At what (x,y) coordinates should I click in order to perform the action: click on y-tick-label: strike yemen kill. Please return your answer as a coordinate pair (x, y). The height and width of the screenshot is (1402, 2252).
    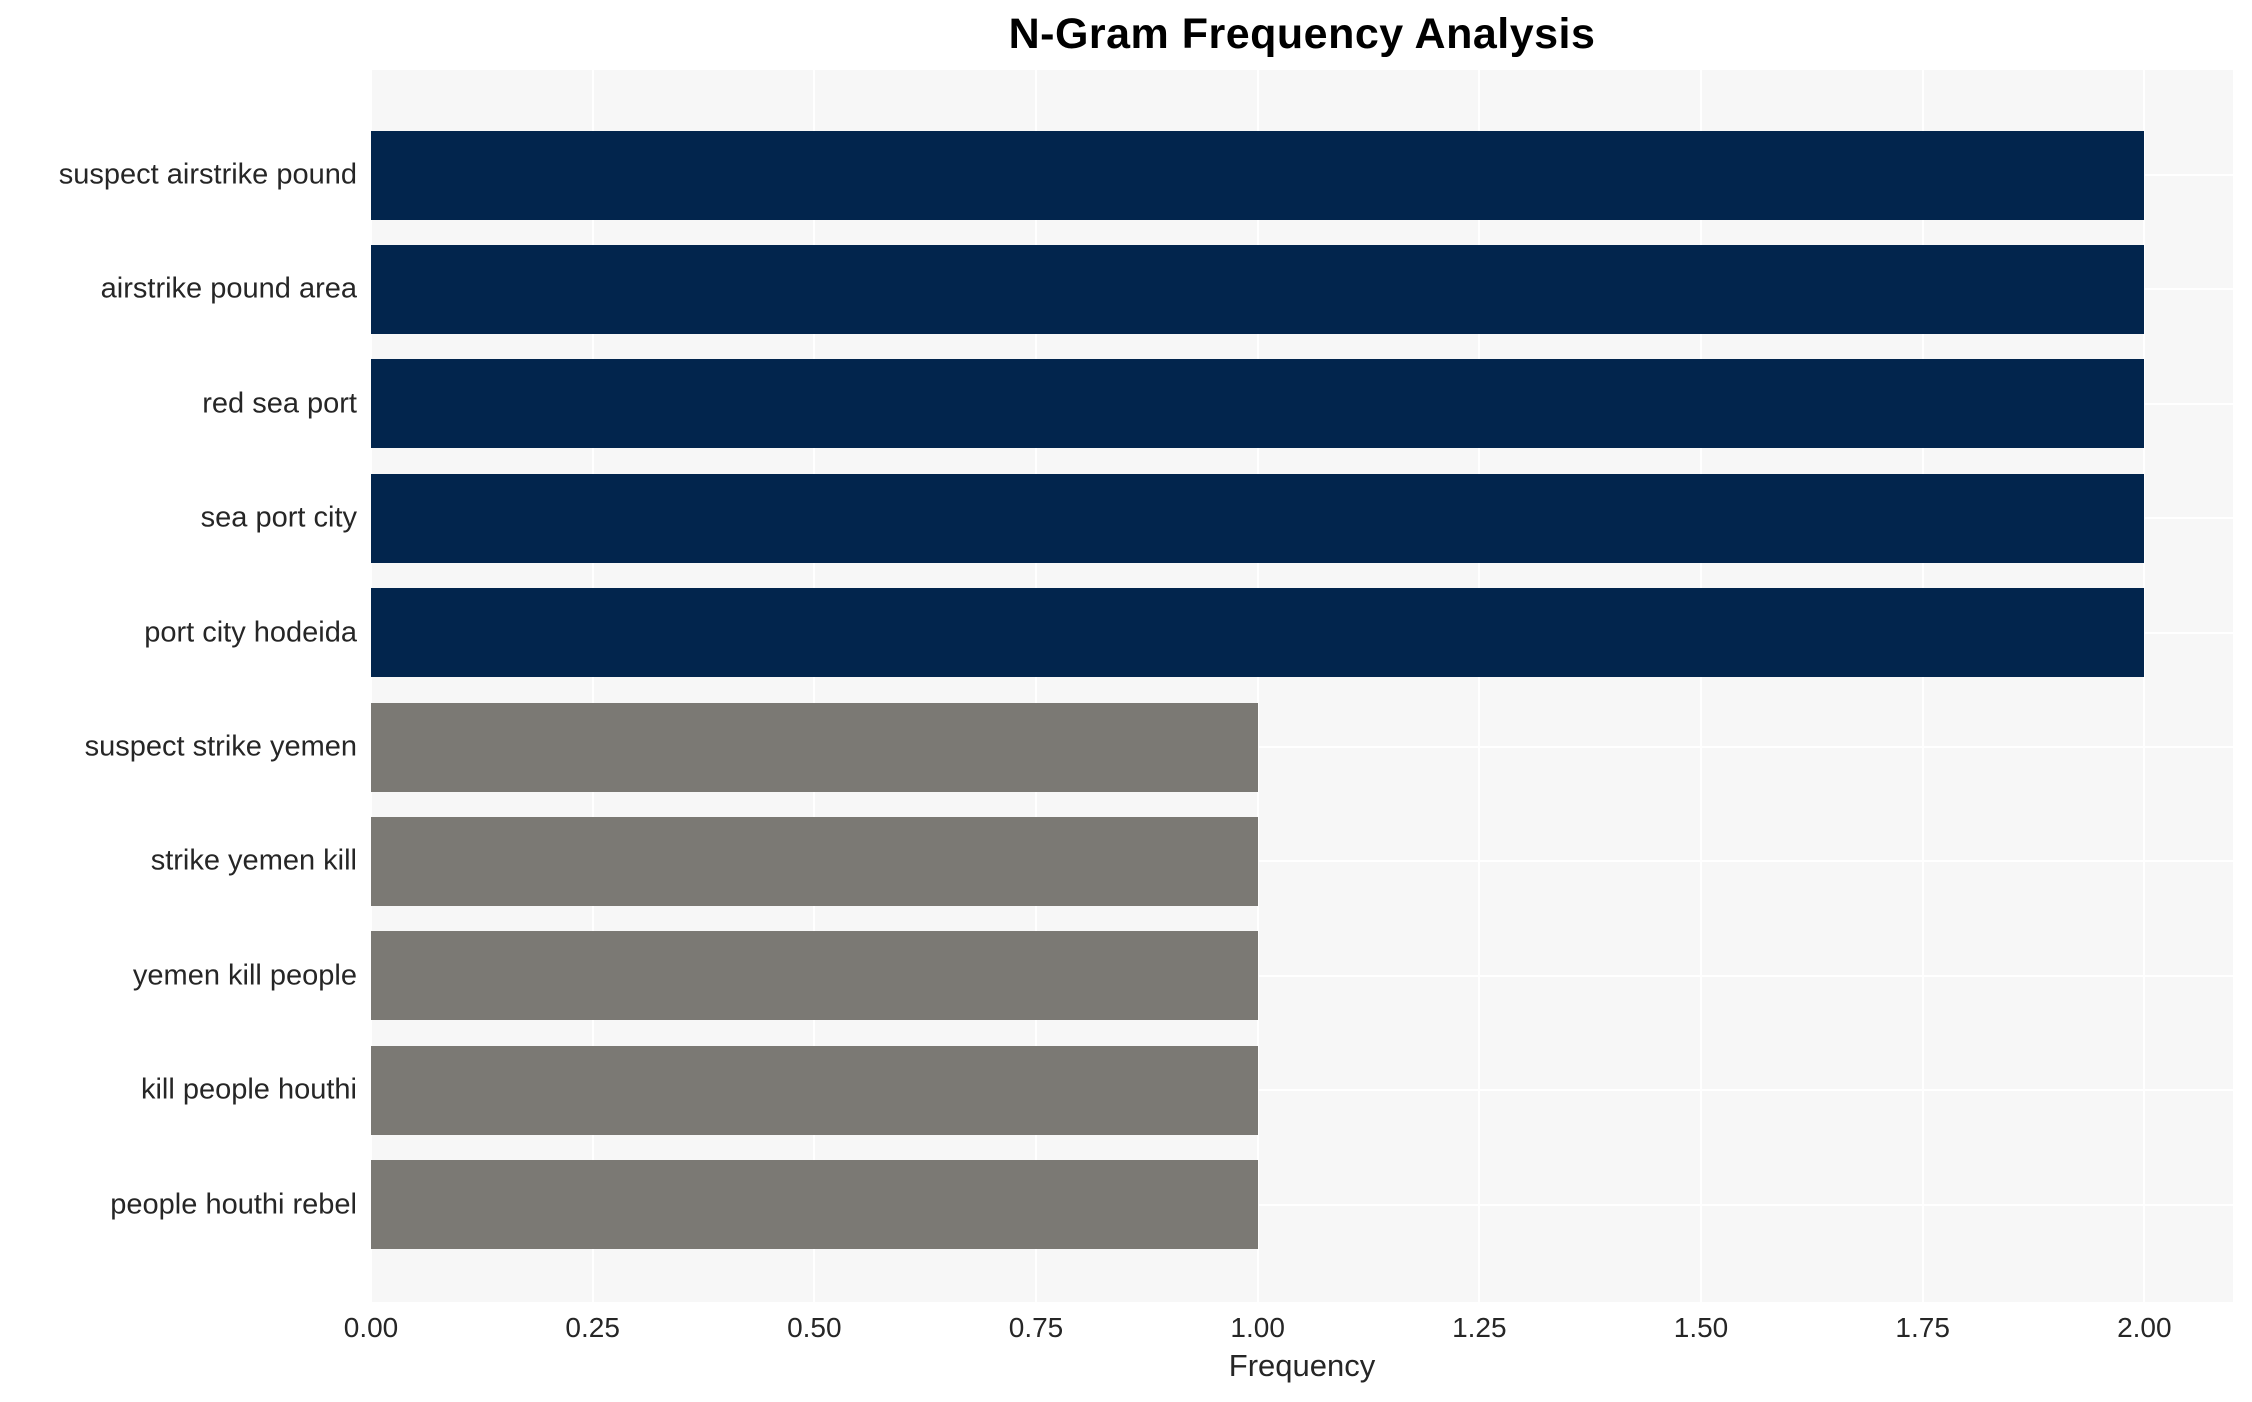
    Looking at the image, I should click on (253, 860).